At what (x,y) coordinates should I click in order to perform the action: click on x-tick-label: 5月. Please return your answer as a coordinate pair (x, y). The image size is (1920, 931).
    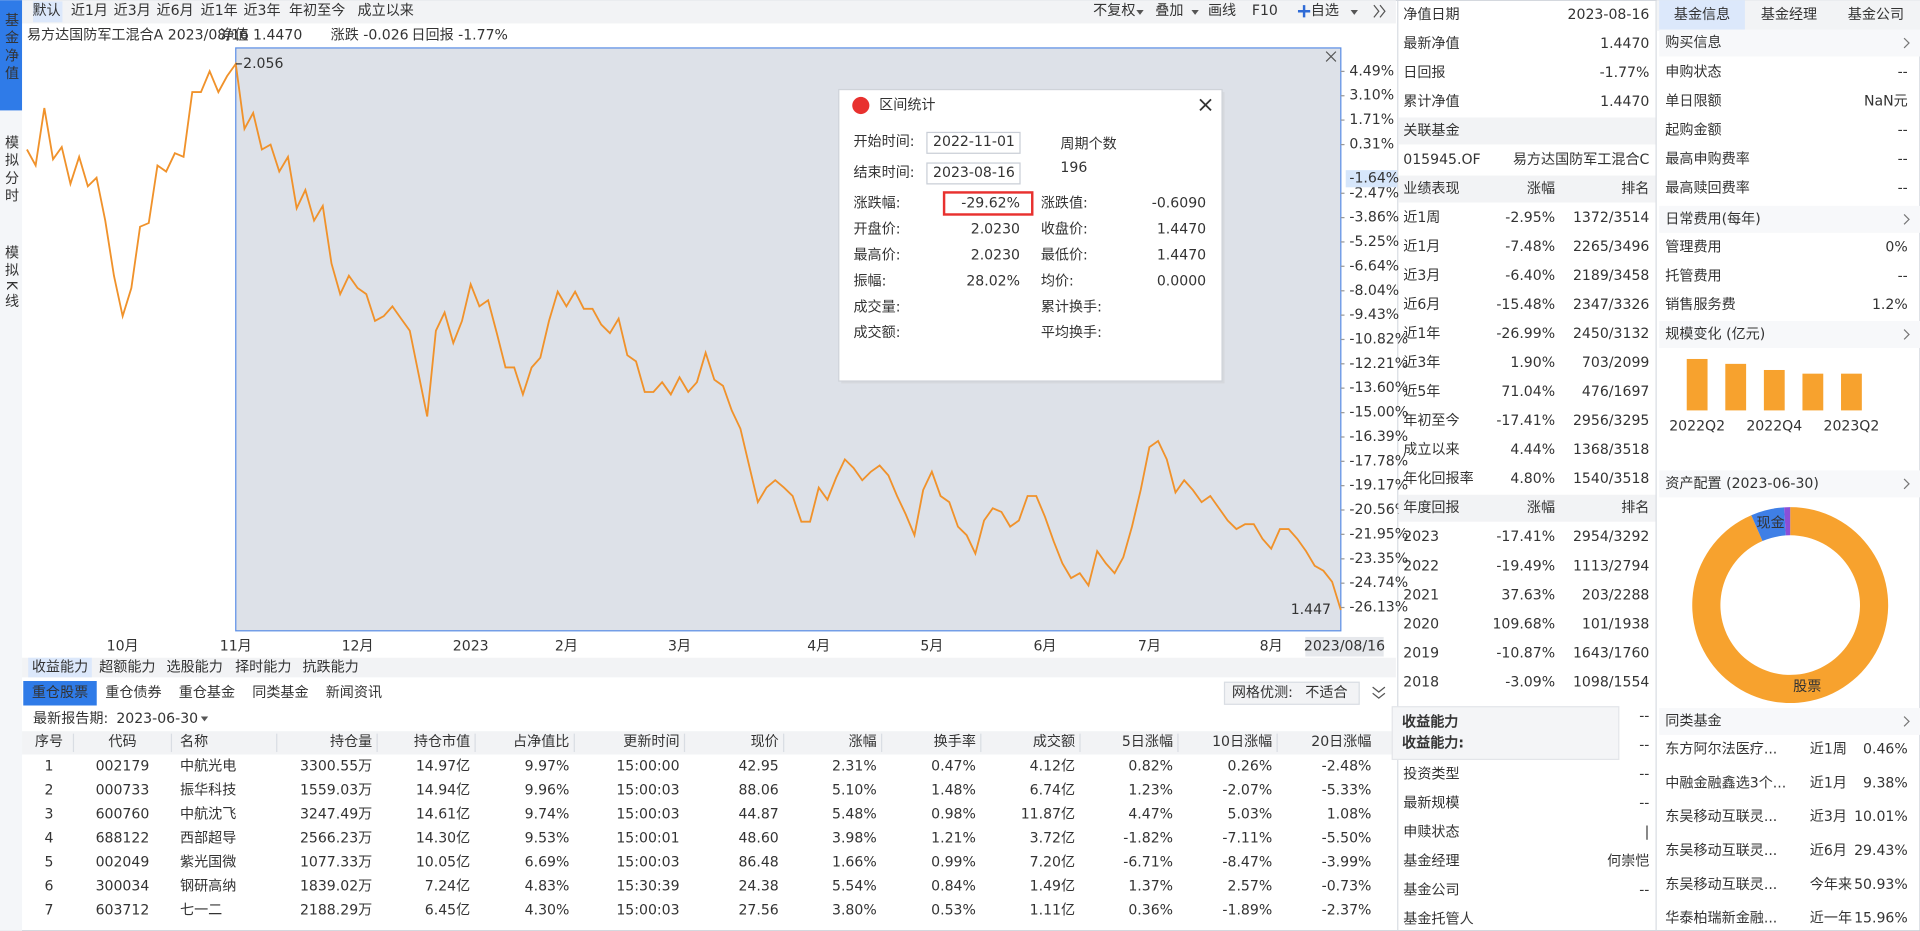
    Looking at the image, I should click on (931, 647).